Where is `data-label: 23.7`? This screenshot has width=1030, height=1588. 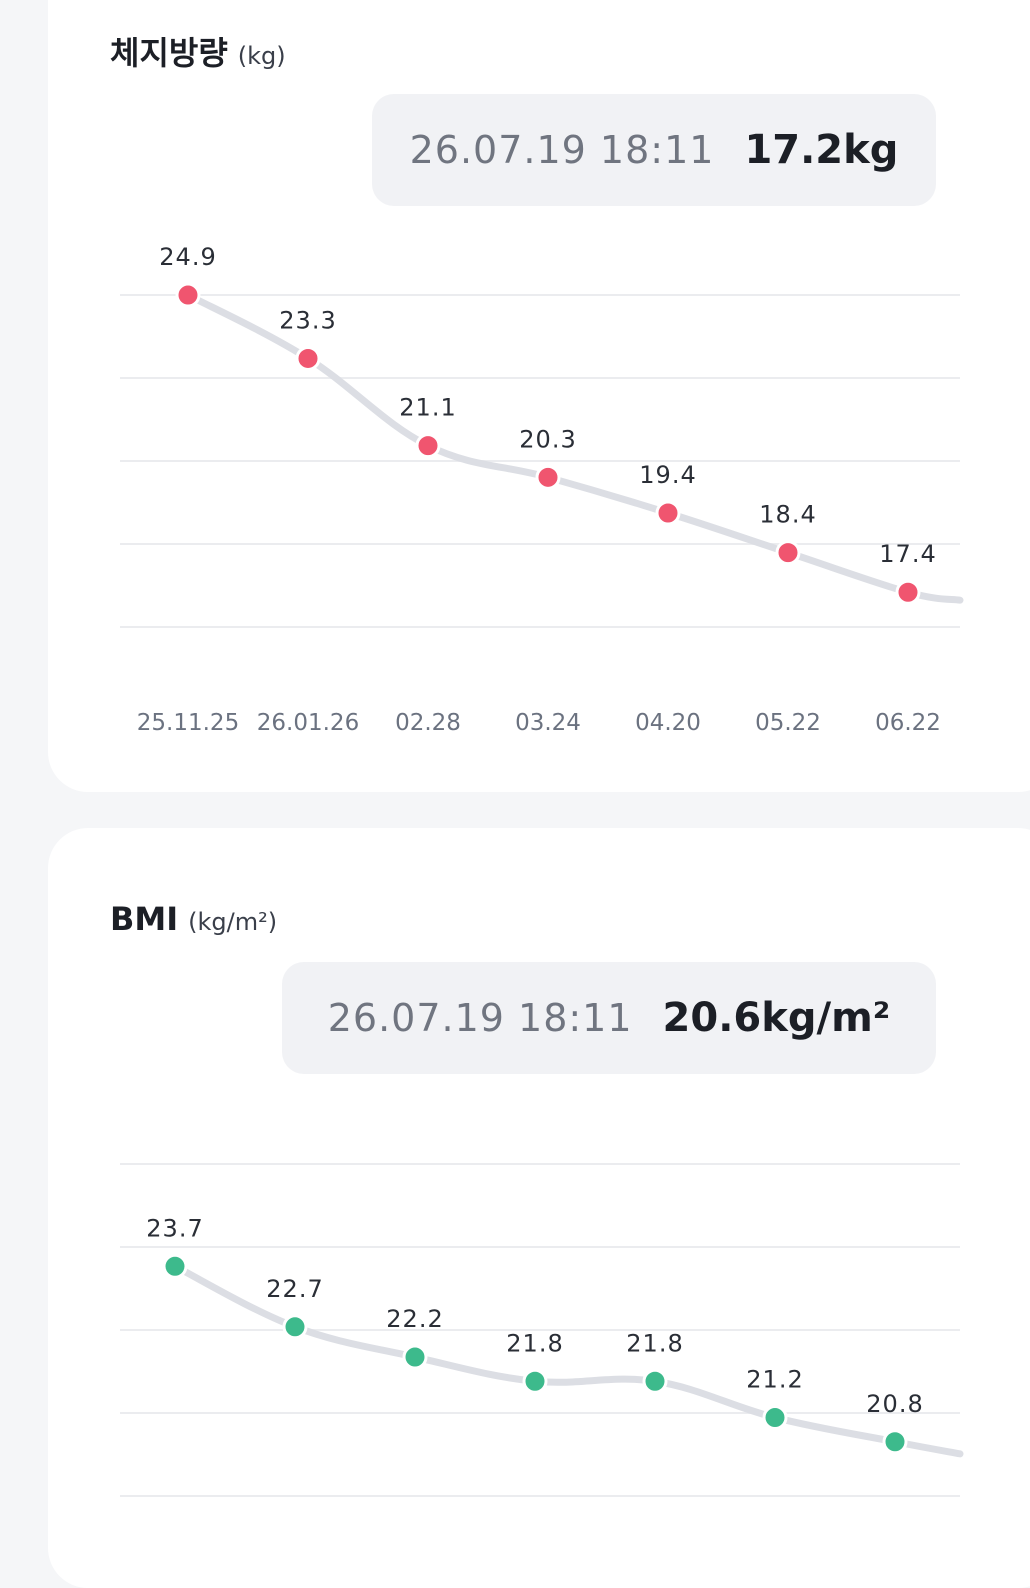
data-label: 23.7 is located at coordinates (174, 1228).